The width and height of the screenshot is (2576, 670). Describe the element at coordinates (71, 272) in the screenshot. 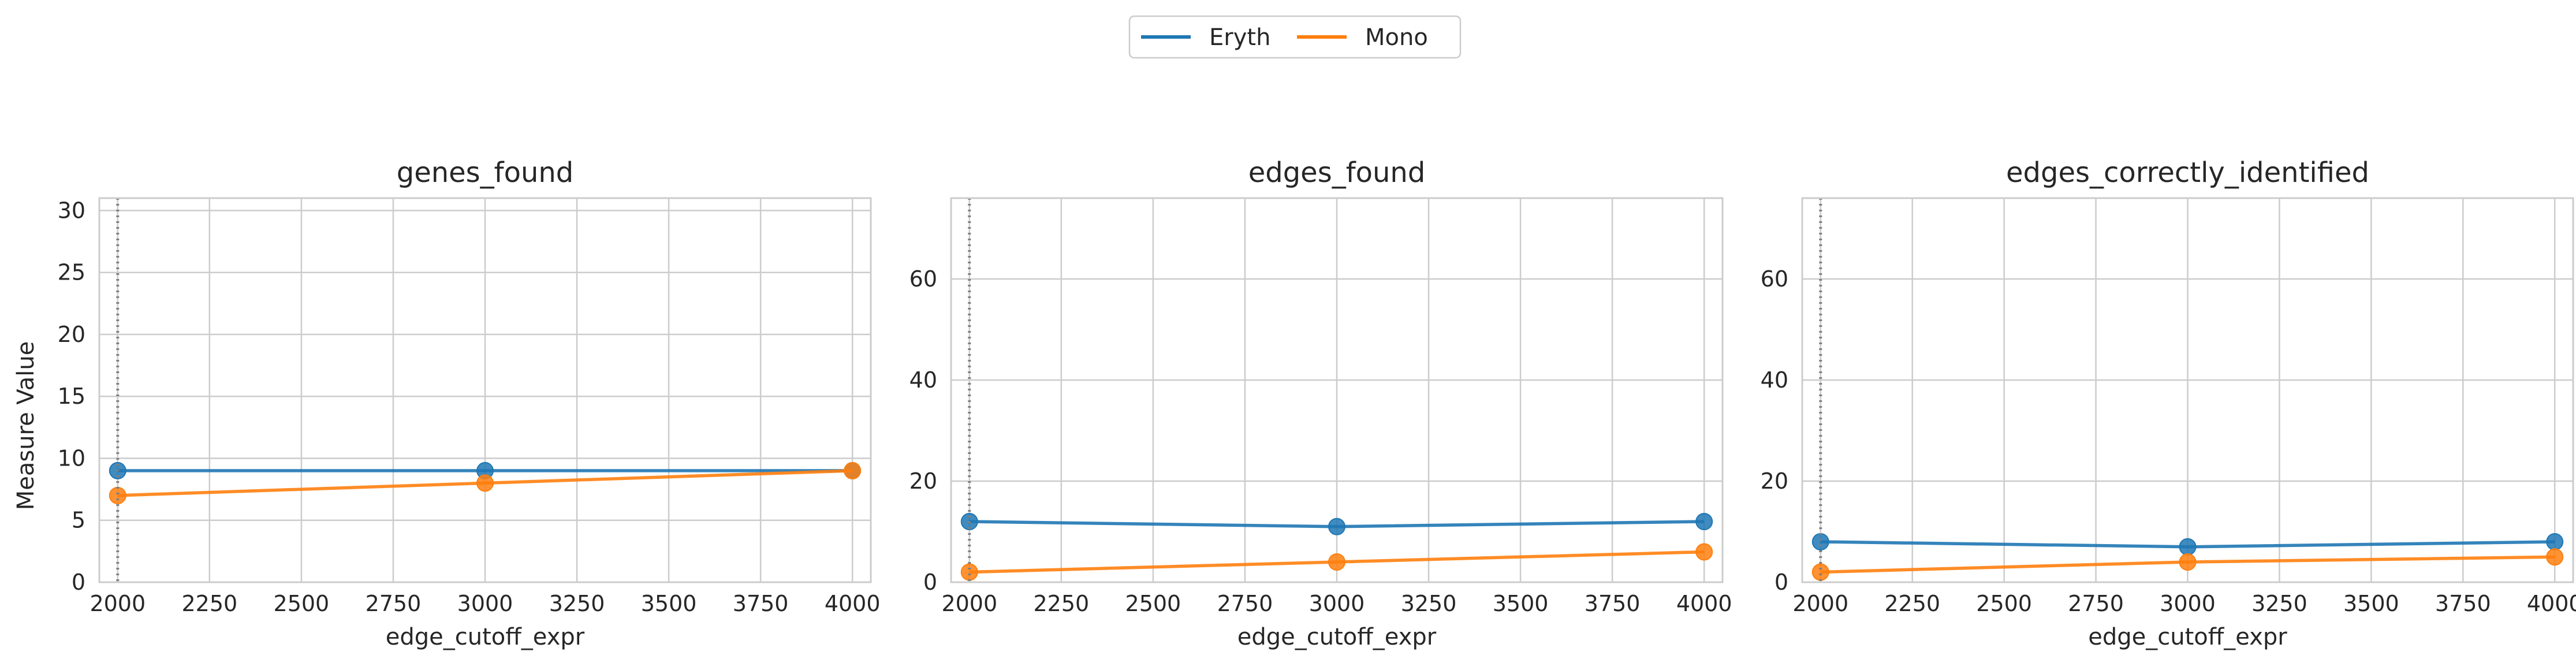

I see `y-tick-label: 25` at that location.